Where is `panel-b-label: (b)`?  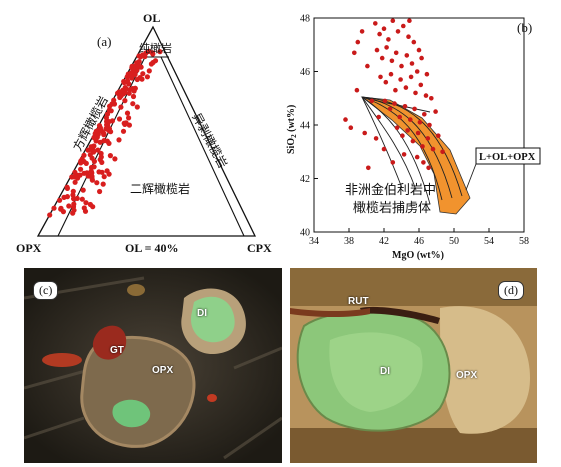 panel-b-label: (b) is located at coordinates (524, 27).